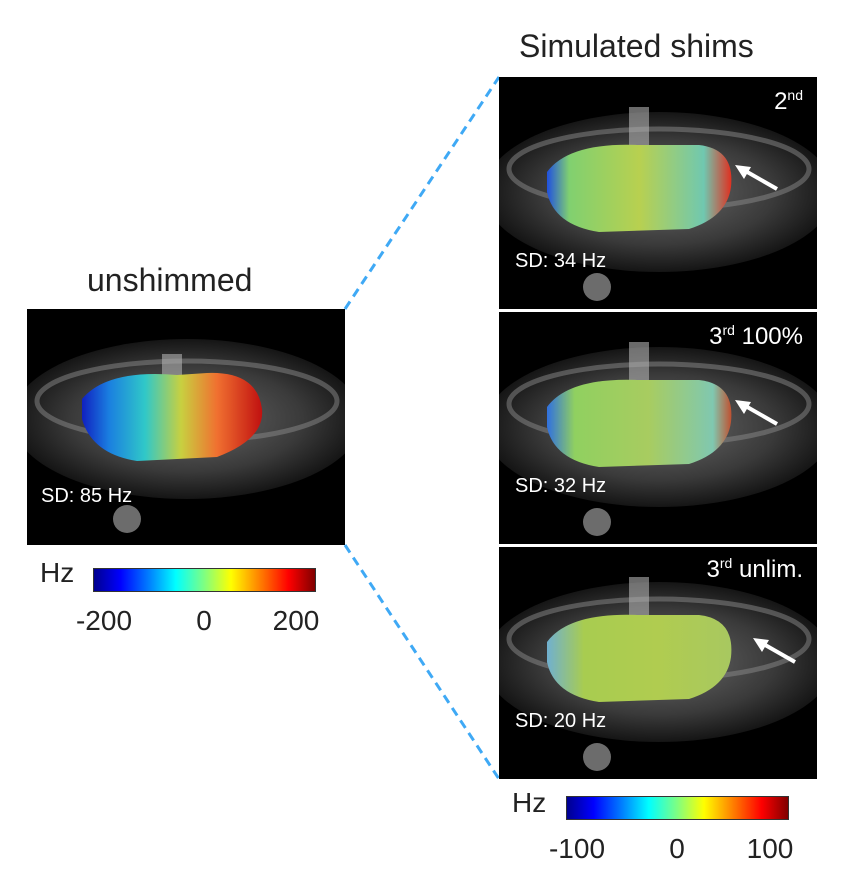 This screenshot has height=890, width=855. What do you see at coordinates (204, 580) in the screenshot?
I see `left-colorbar` at bounding box center [204, 580].